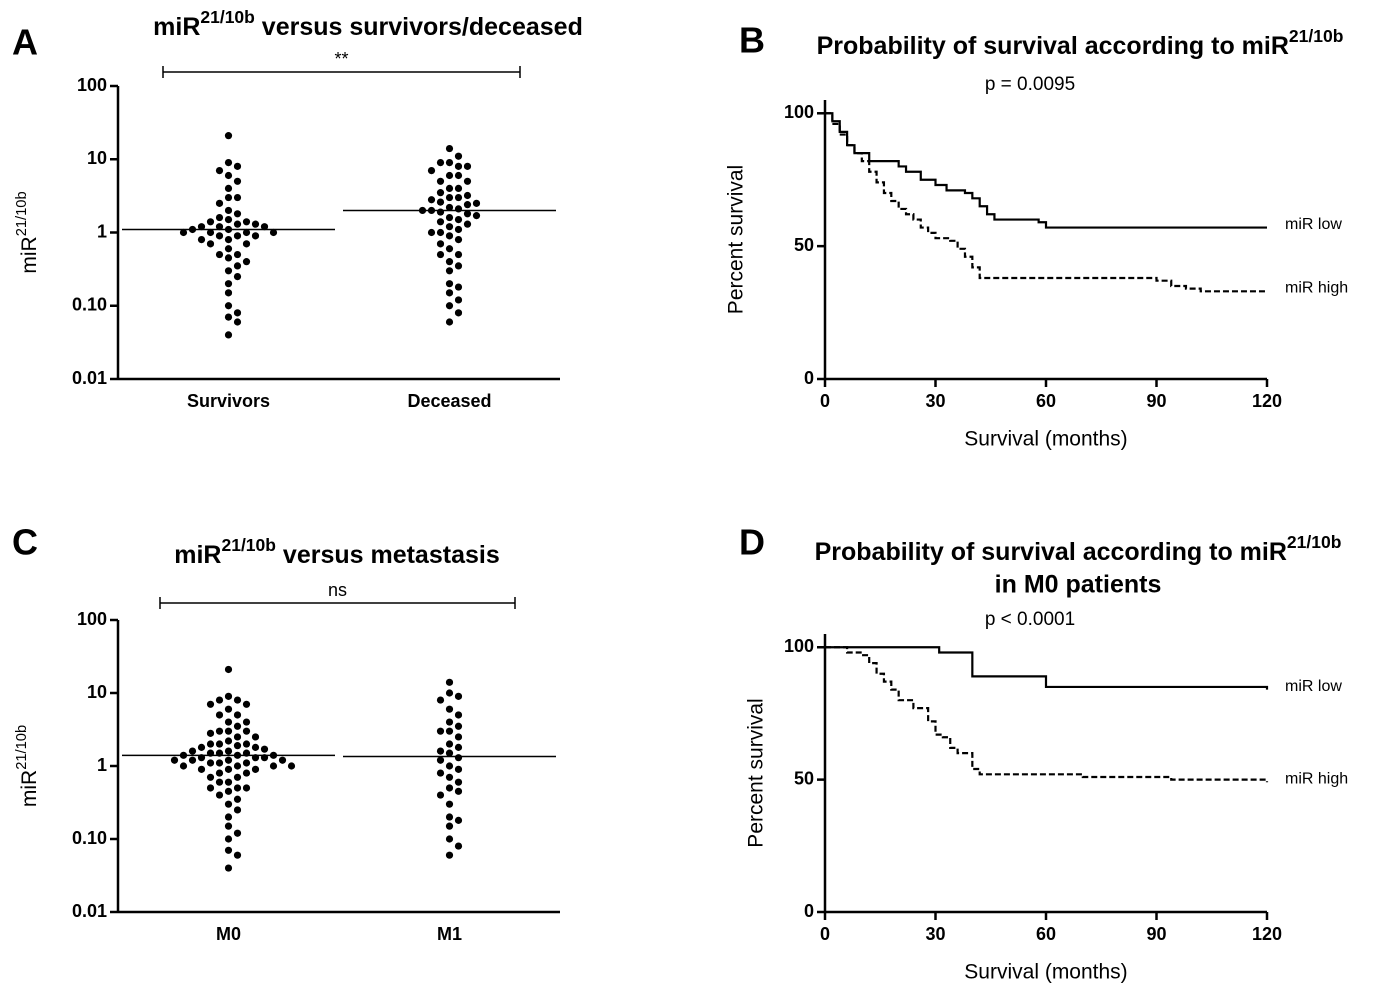  Describe the element at coordinates (1156, 401) in the screenshot. I see `x-tick-label: 90` at that location.